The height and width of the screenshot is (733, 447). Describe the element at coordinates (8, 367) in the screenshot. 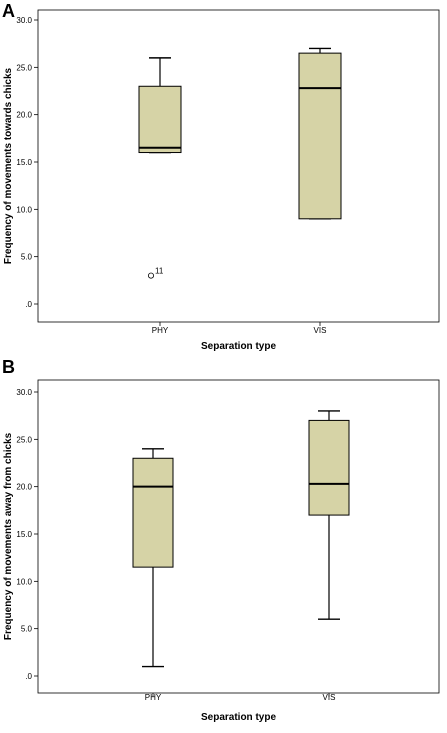

I see `panel-letter: B` at that location.